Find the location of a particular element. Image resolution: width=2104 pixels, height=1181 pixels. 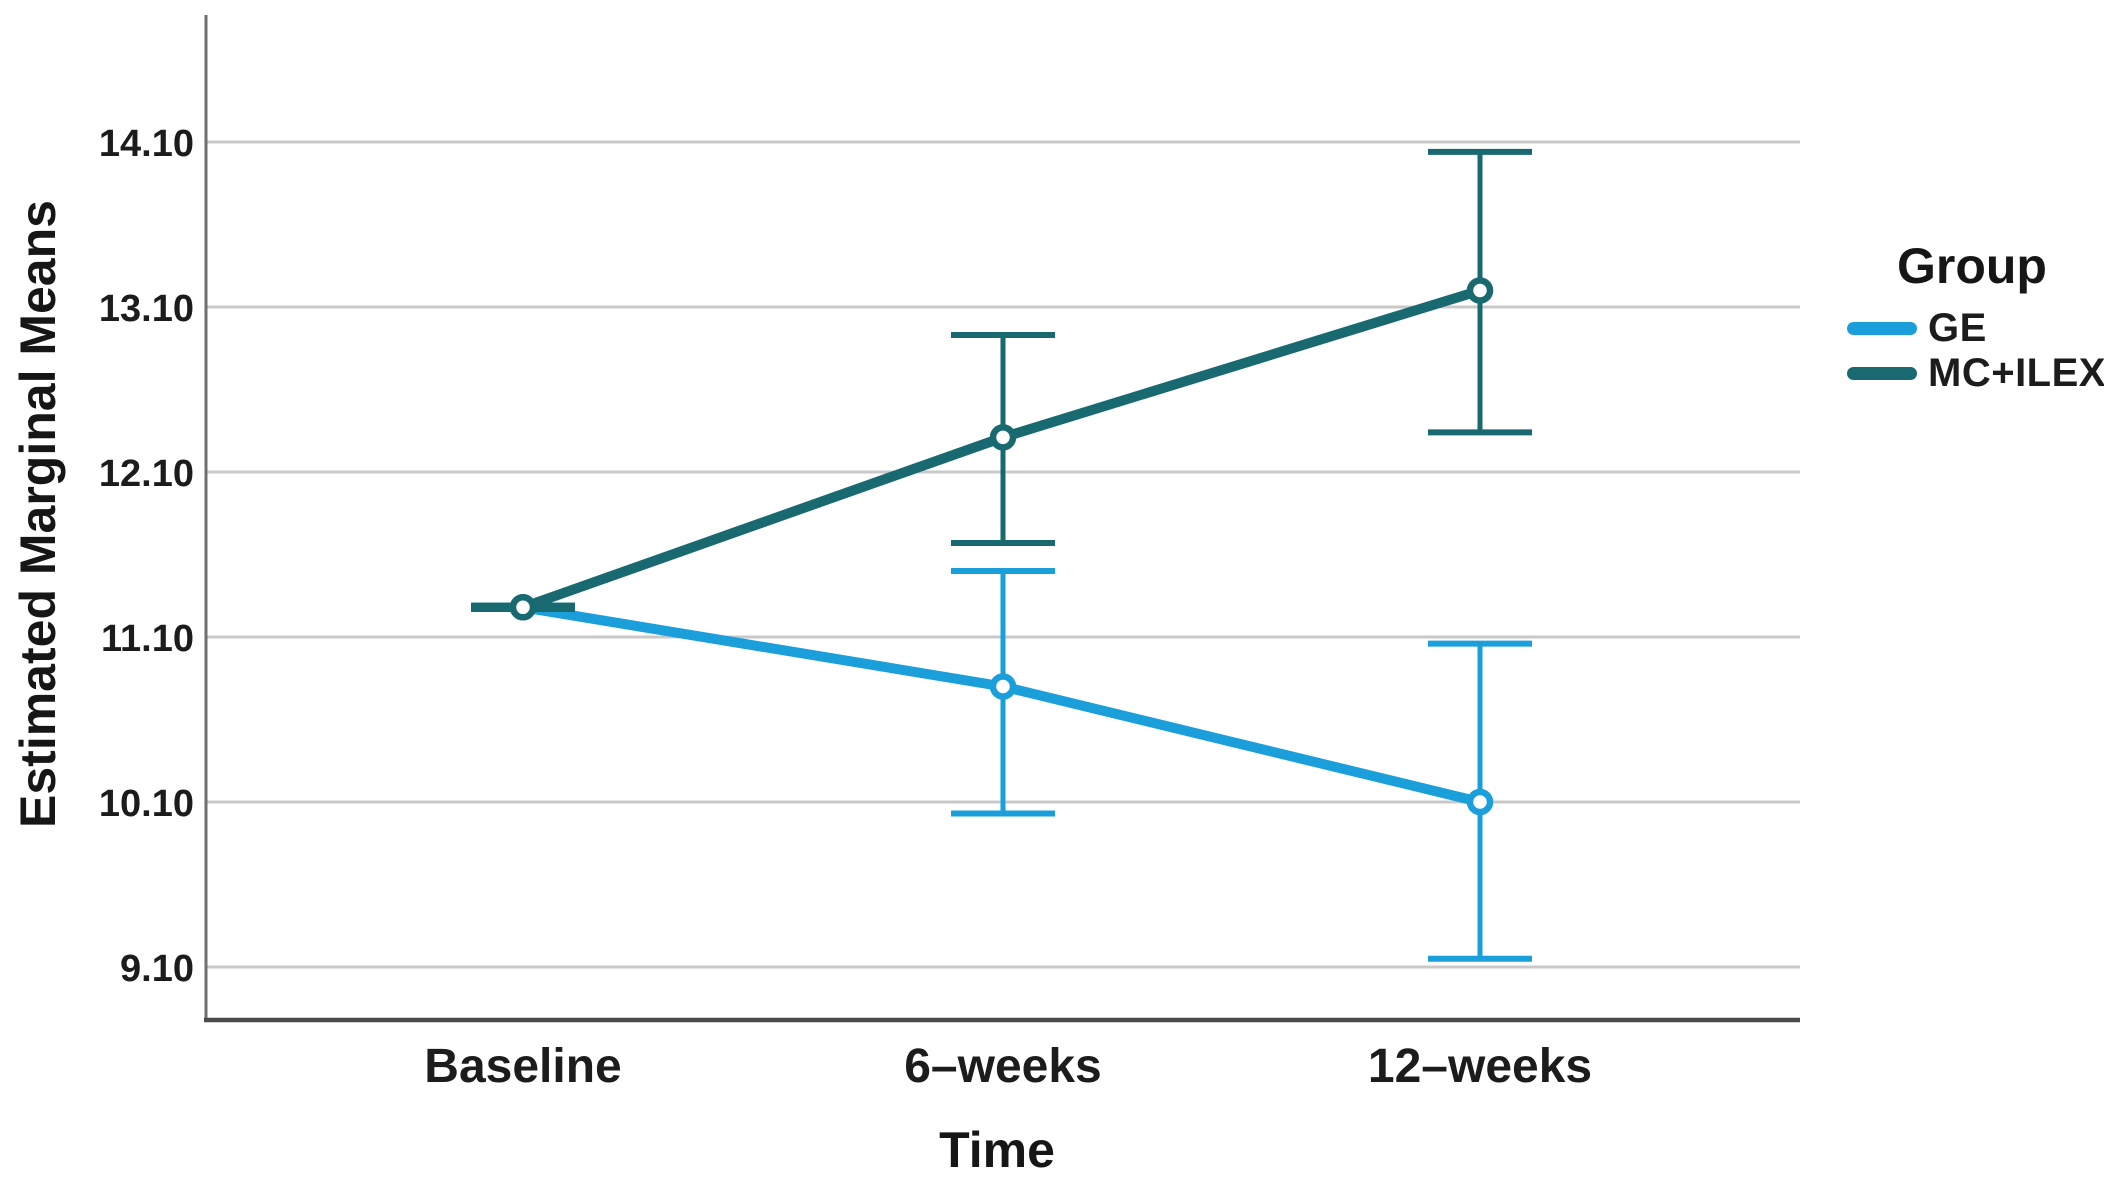

ge-line-swatch-icon is located at coordinates (1882, 328).